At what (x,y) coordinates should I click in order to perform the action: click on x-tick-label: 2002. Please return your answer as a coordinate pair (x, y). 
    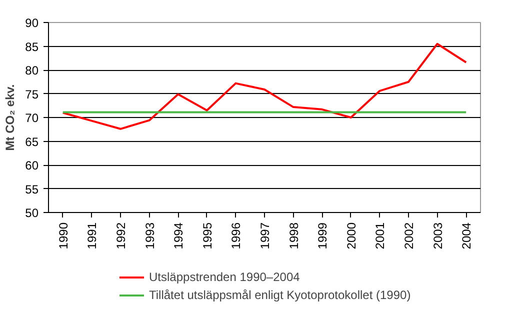
    Looking at the image, I should click on (409, 236).